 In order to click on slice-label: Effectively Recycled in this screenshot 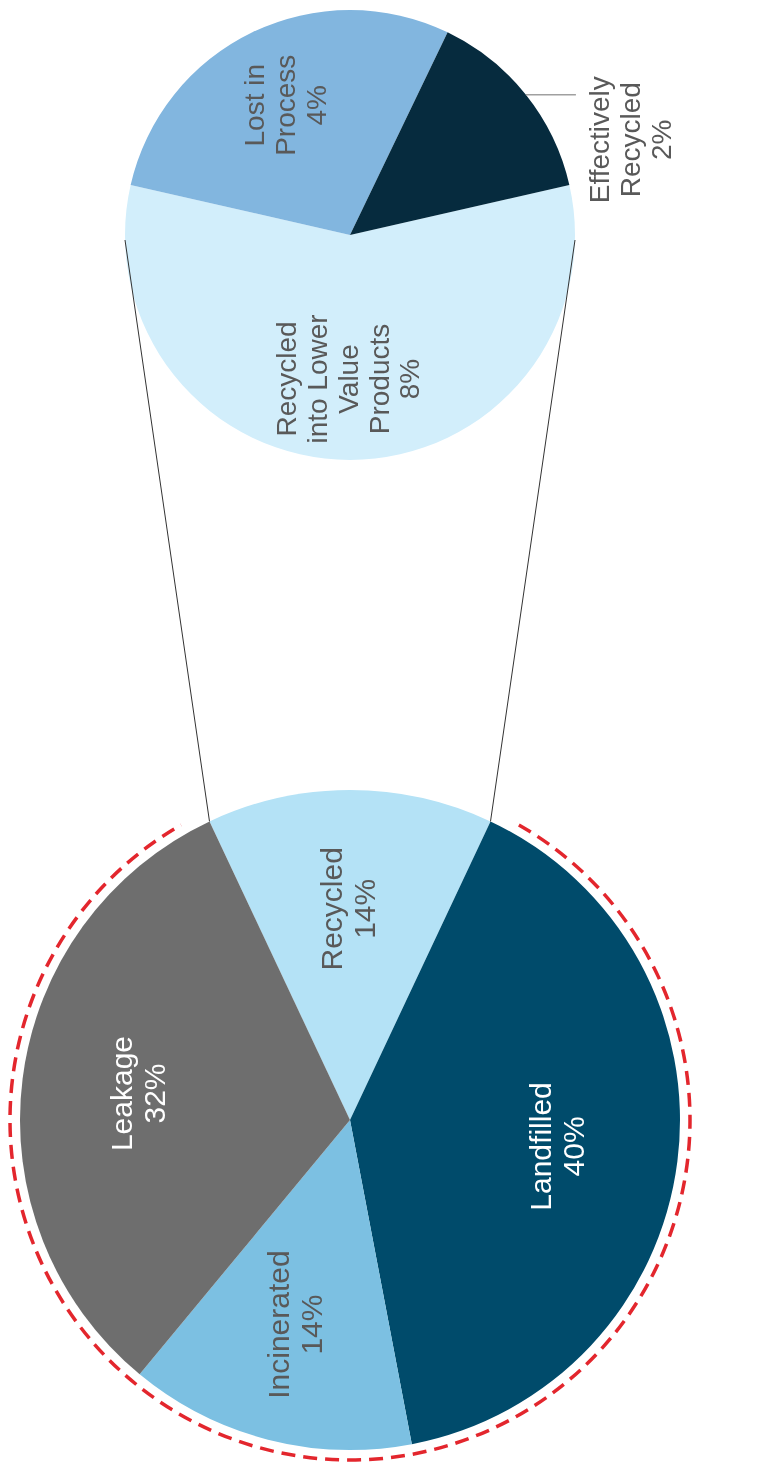, I will do `click(615, 140)`.